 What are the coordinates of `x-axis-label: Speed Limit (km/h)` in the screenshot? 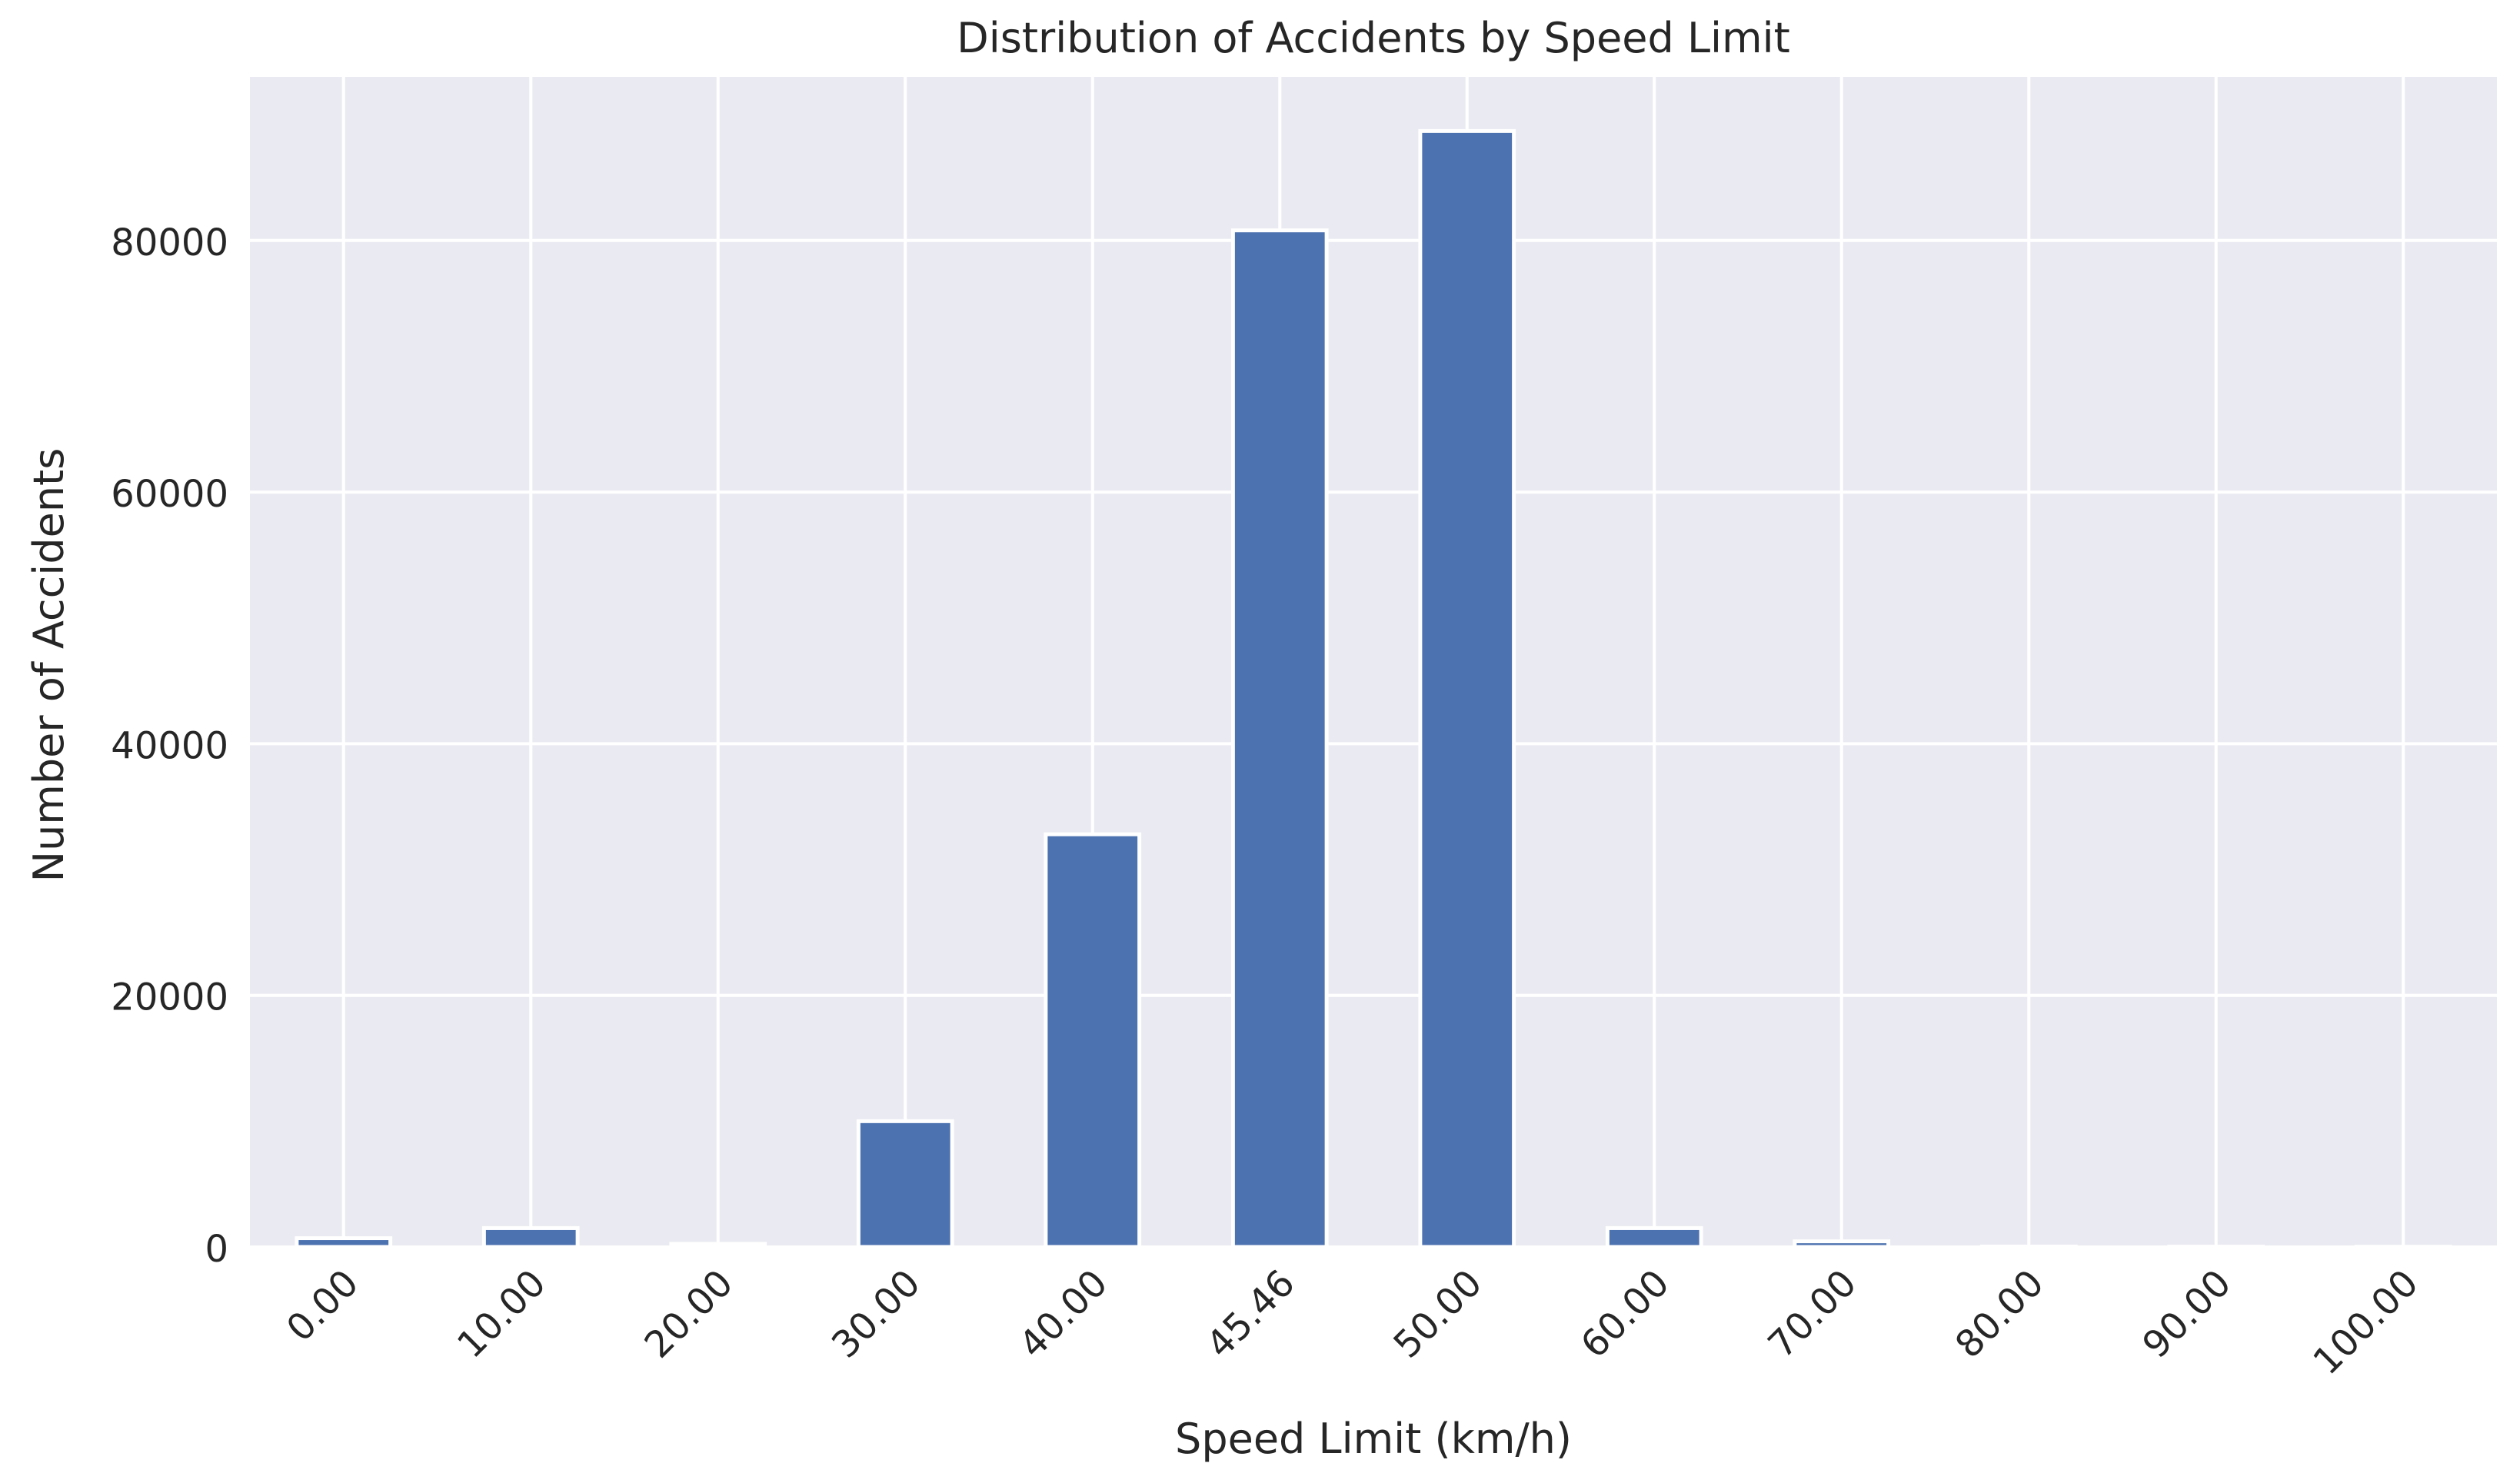 It's located at (1373, 1439).